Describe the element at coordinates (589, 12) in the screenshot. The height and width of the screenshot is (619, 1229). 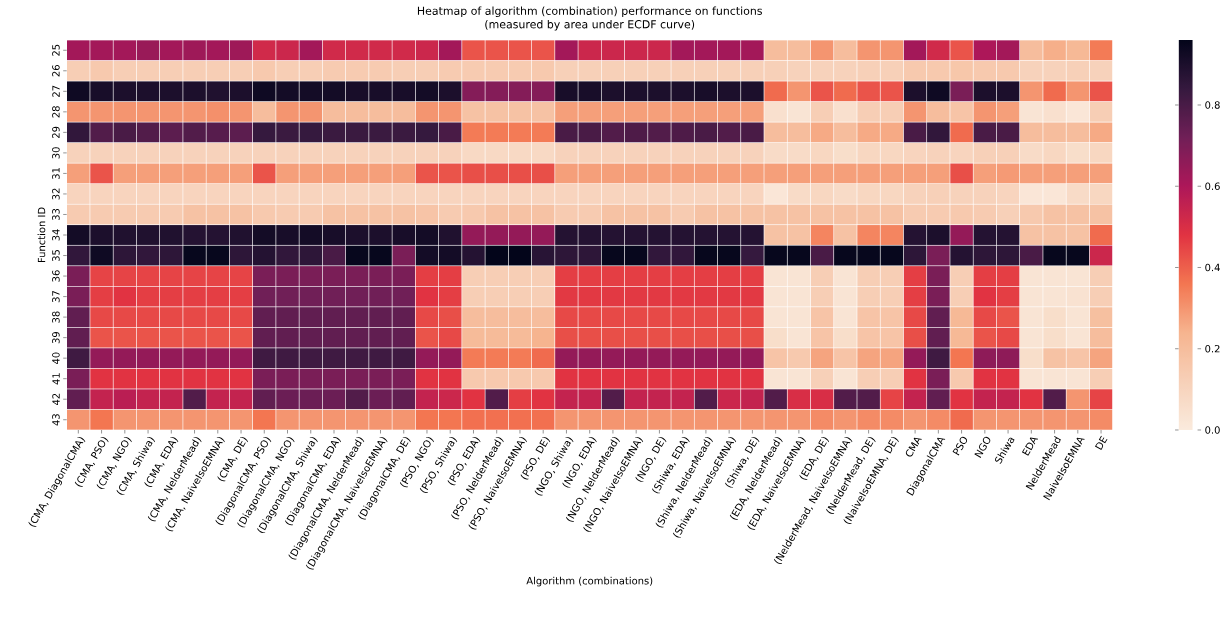
I see `chart-title: Heatmap of algorithm (combination) performance on functions` at that location.